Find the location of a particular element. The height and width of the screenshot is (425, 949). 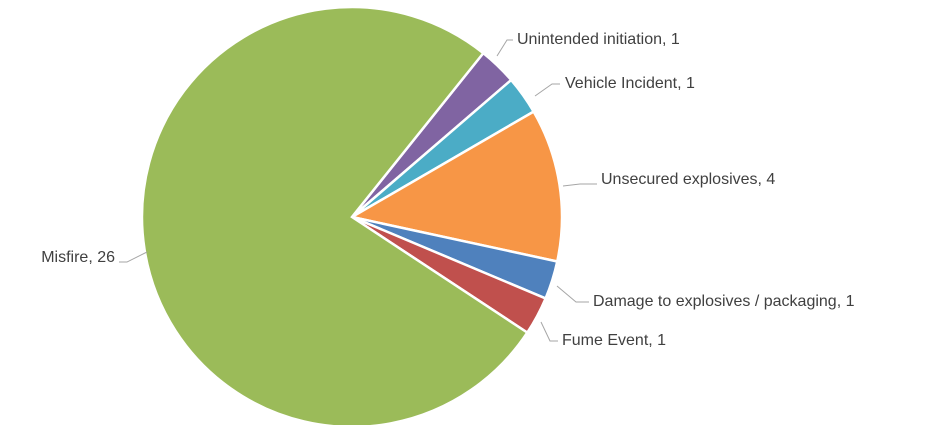

data-label: Unsecured explosives, 4 is located at coordinates (688, 179).